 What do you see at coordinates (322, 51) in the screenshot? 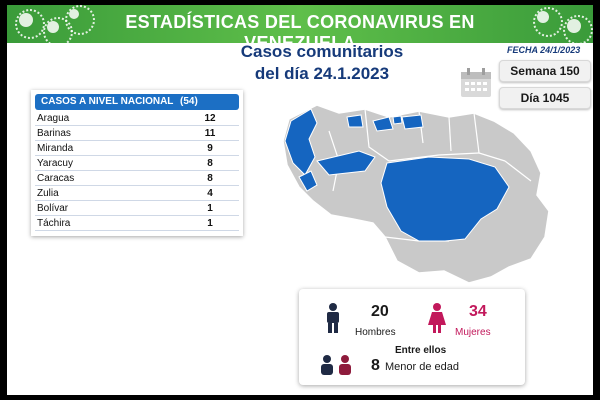
I see `subtitle-line-1: Casos comunitarios` at bounding box center [322, 51].